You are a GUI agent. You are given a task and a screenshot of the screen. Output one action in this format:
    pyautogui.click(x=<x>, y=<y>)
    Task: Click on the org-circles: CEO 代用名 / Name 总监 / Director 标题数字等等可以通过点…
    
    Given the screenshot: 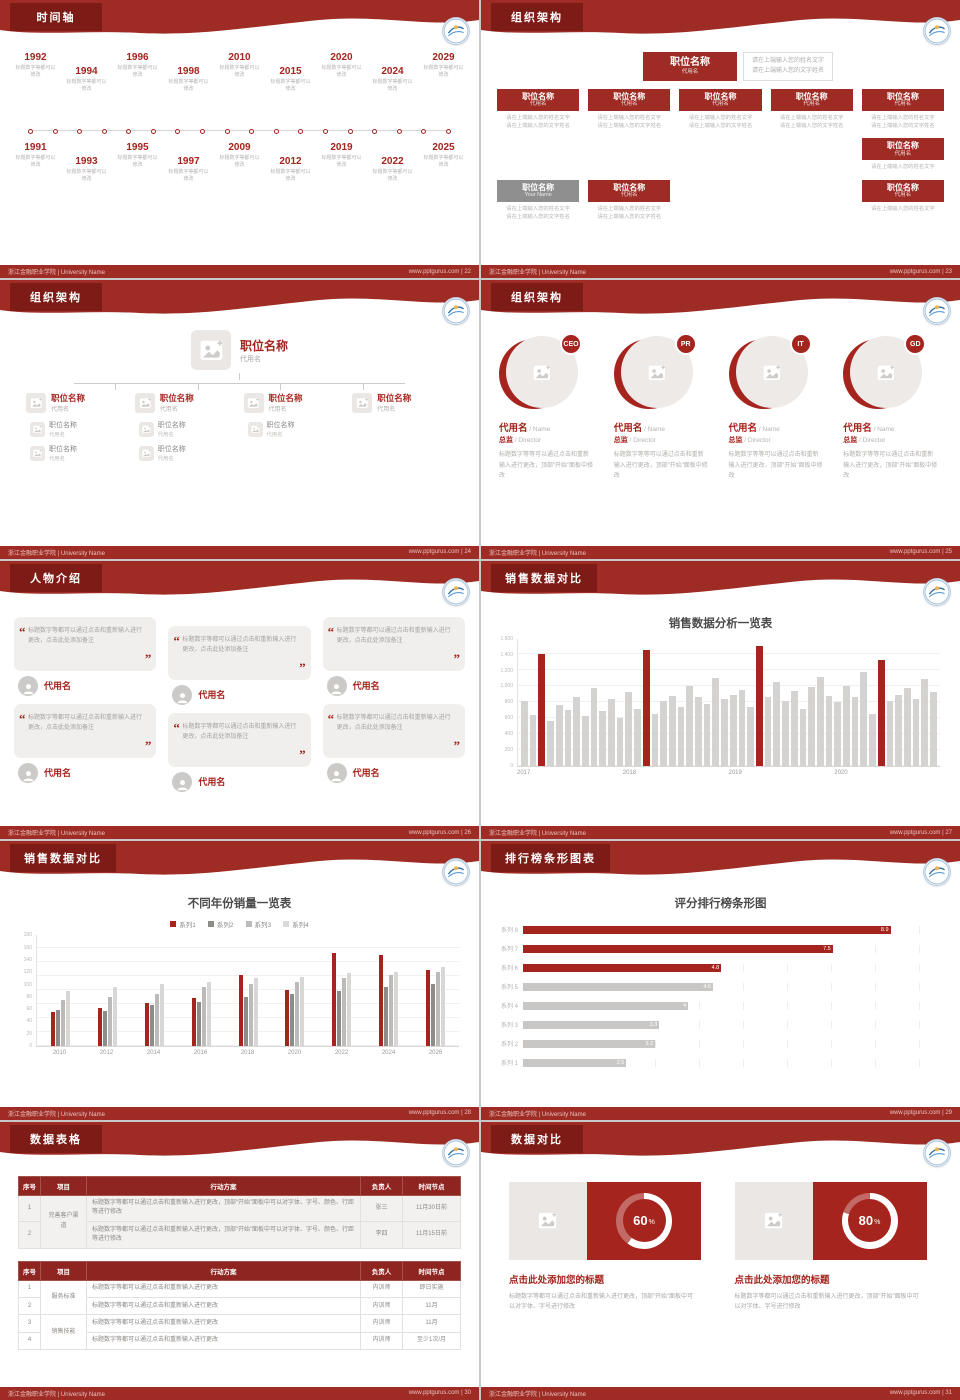 What is the action you would take?
    pyautogui.click(x=720, y=434)
    